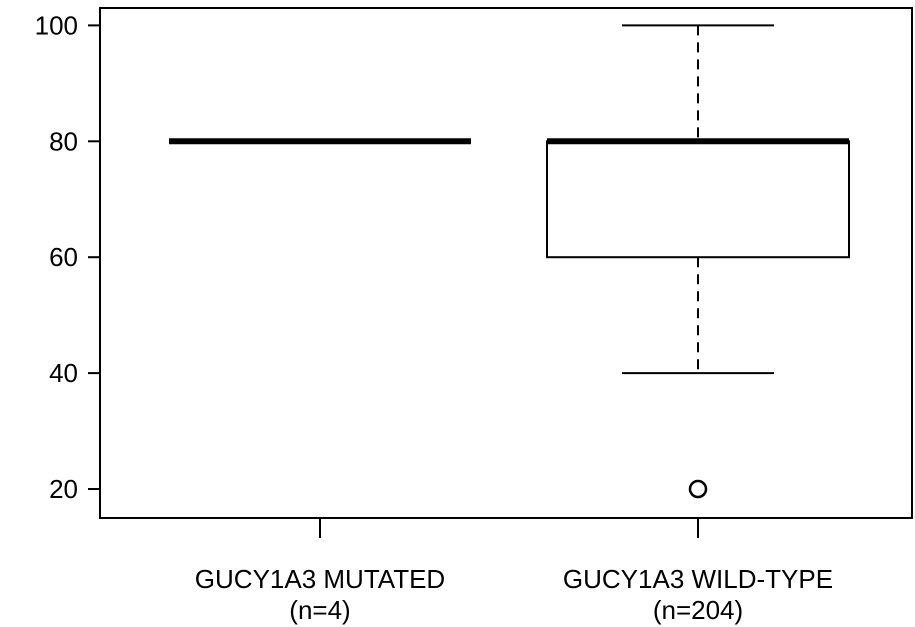  Describe the element at coordinates (319, 610) in the screenshot. I see `x-category-count-label: (n=4)` at that location.